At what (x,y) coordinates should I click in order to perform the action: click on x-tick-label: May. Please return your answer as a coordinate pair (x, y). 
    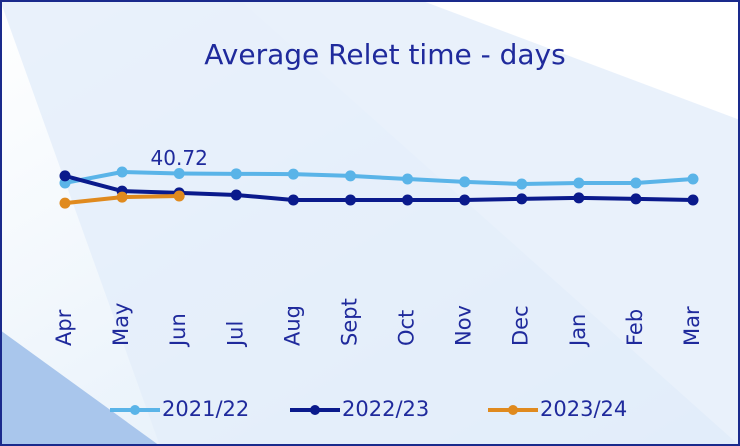
    Looking at the image, I should click on (121, 324).